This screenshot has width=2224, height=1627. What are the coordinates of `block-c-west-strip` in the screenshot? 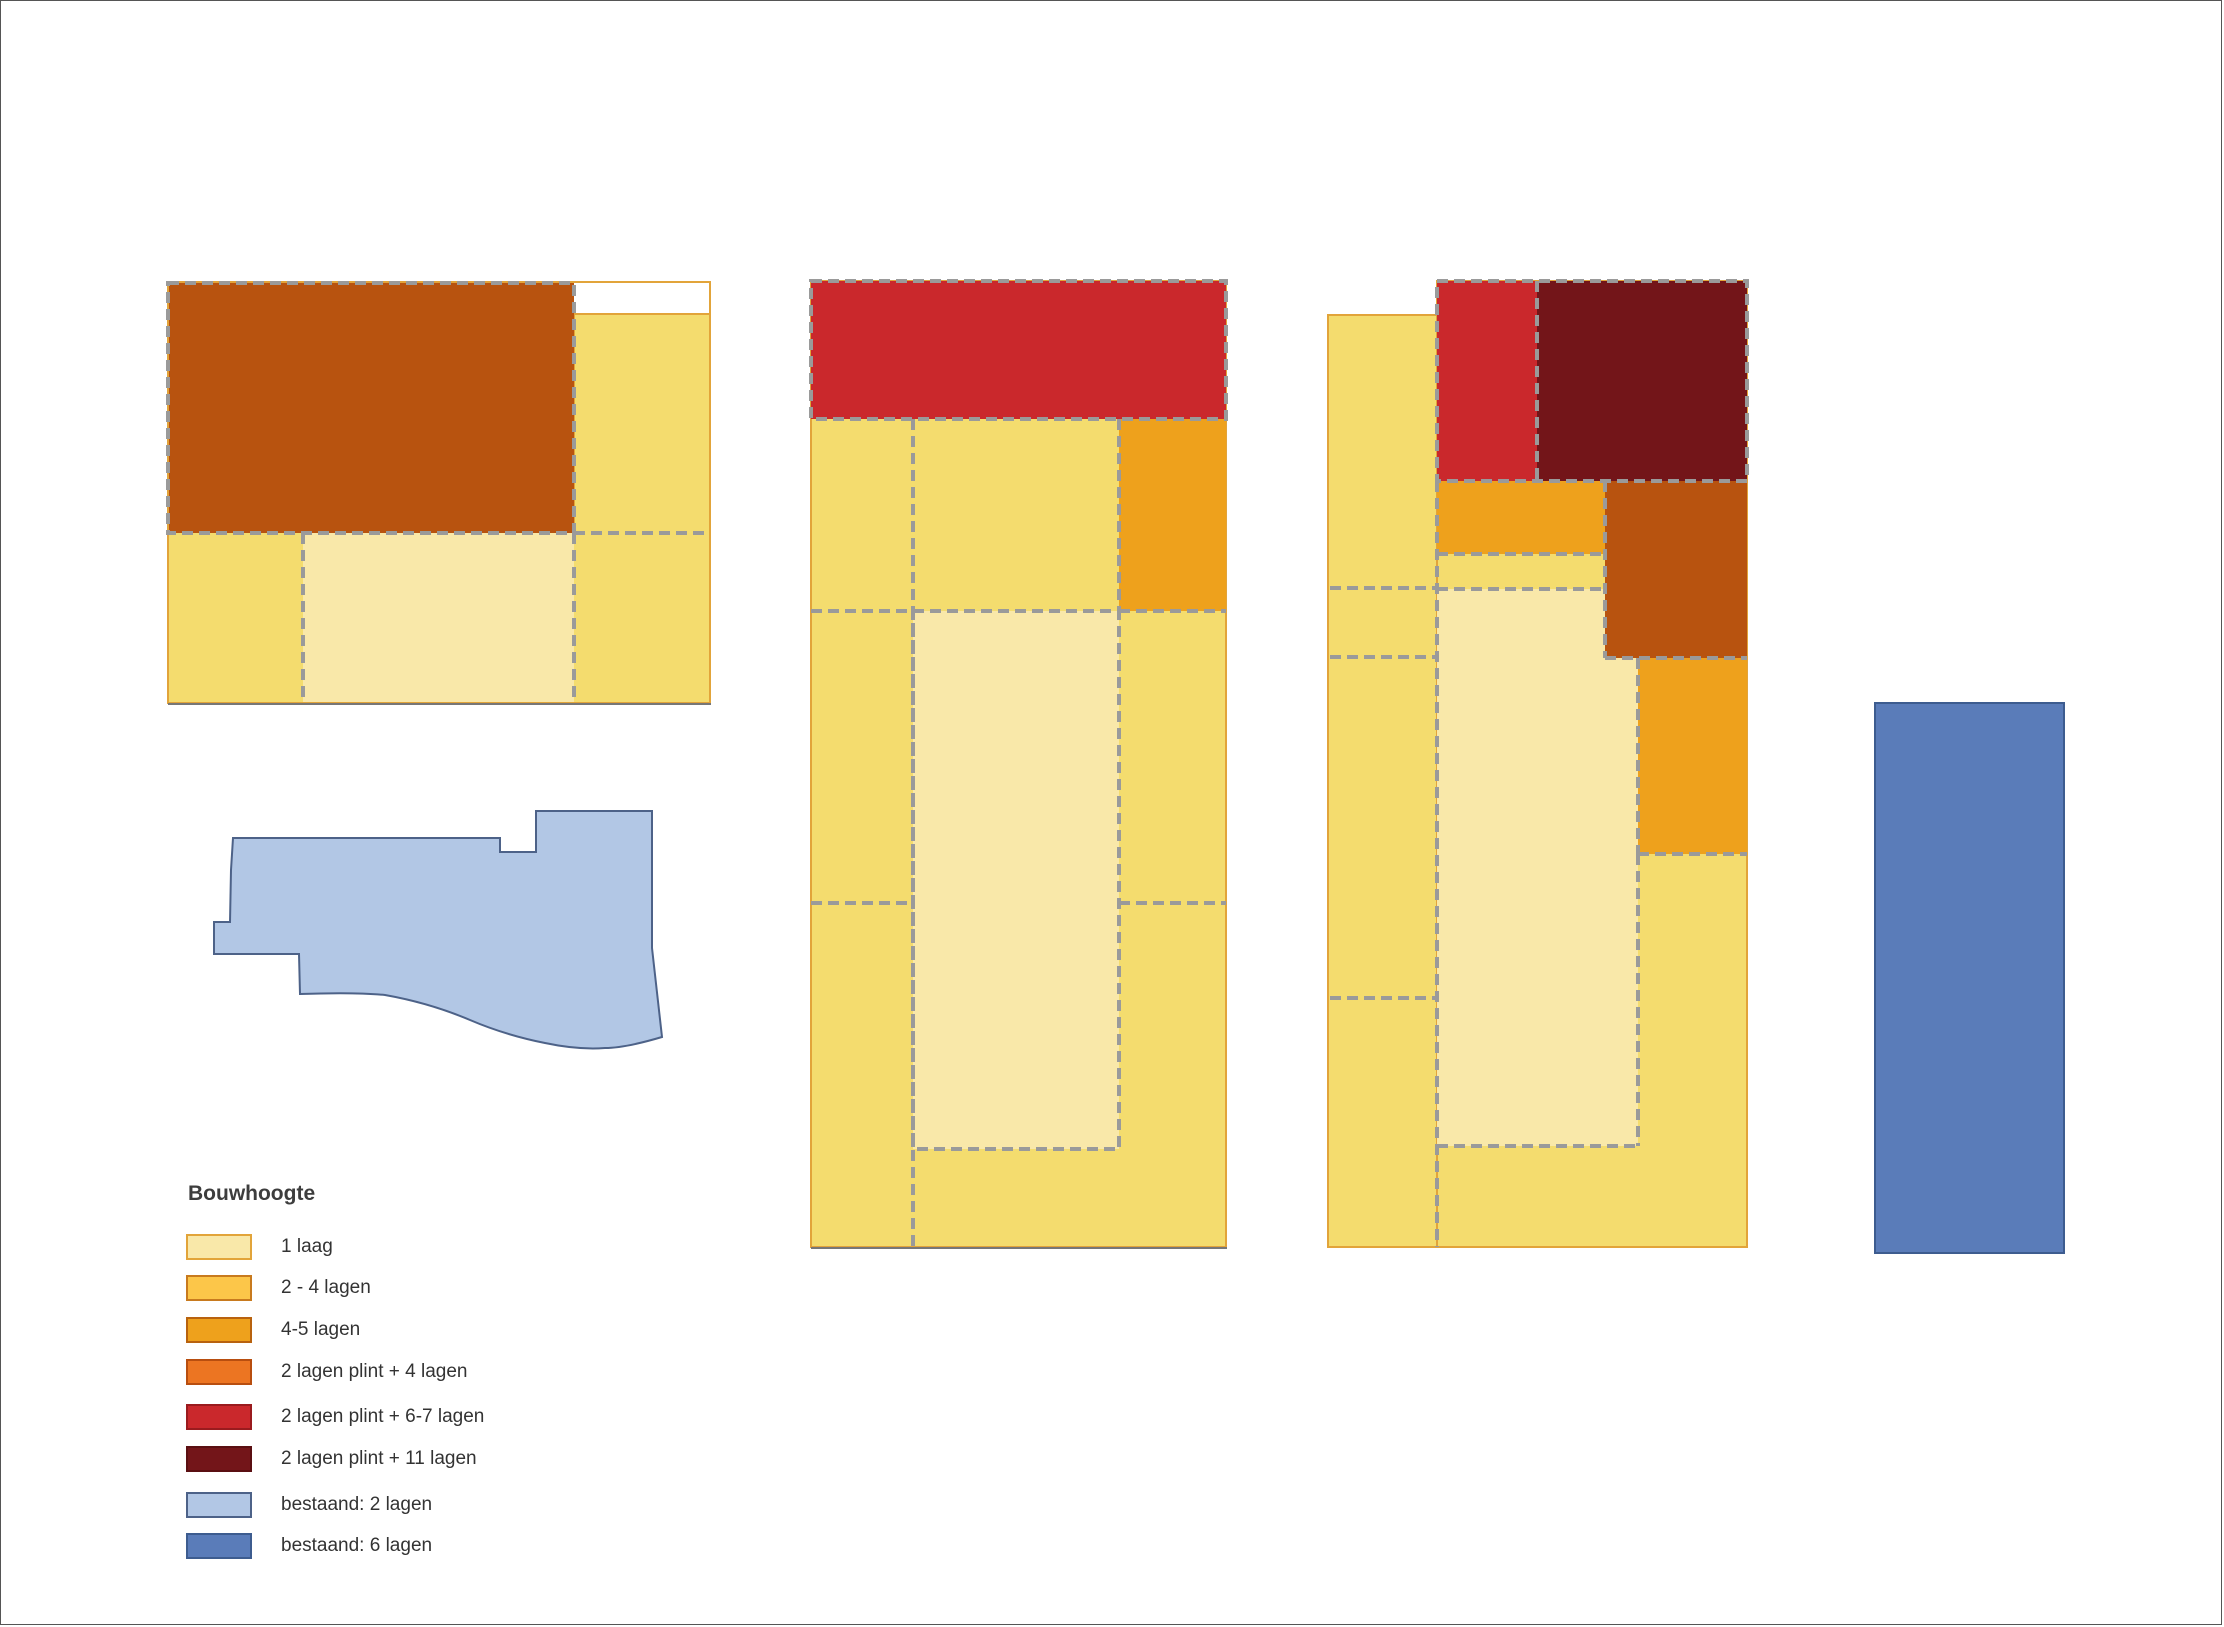 It's located at (1382, 781).